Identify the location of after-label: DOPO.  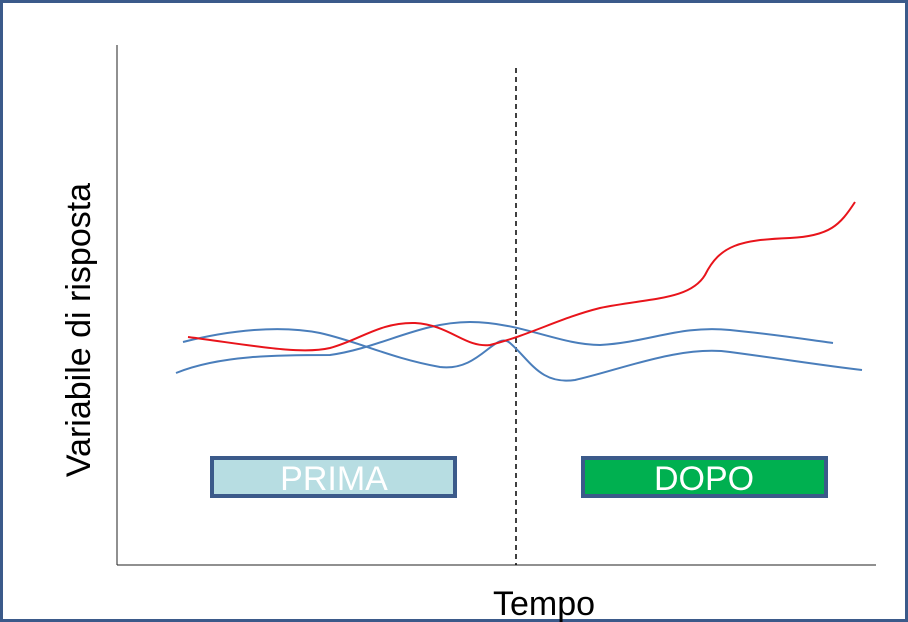
(704, 479).